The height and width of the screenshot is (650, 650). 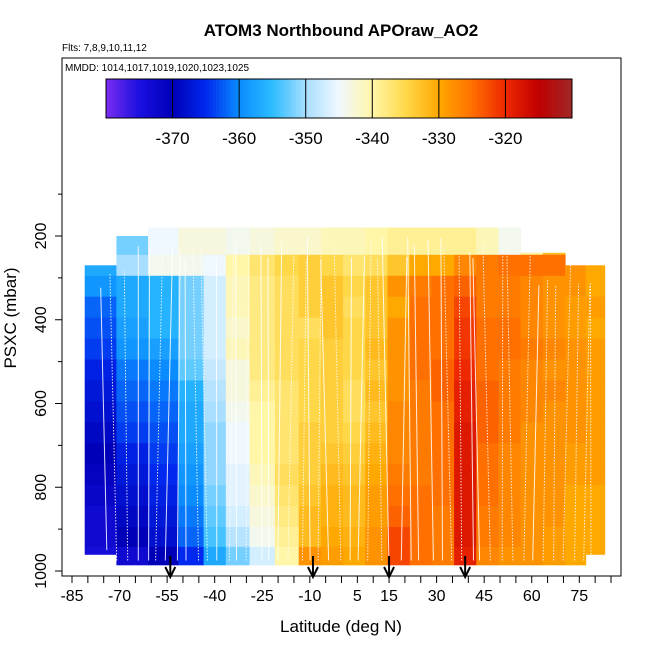 I want to click on colorbar-tick-label: -360, so click(x=239, y=138).